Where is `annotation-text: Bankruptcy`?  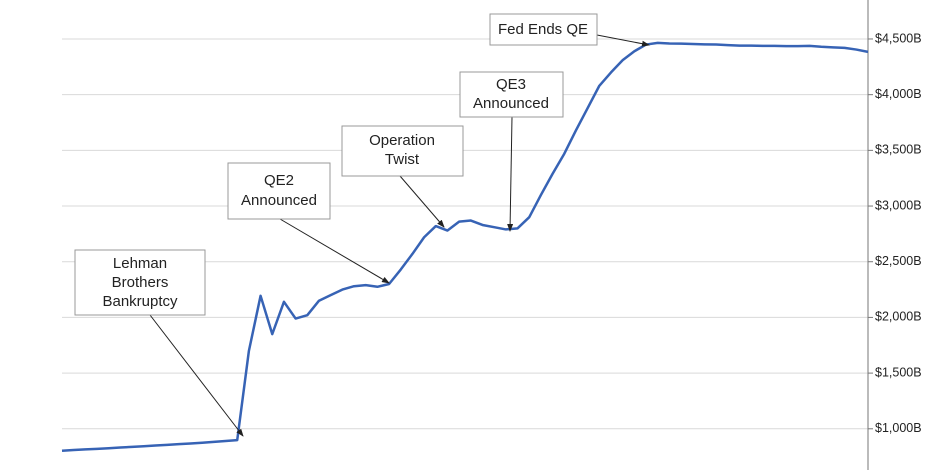
annotation-text: Bankruptcy is located at coordinates (140, 301).